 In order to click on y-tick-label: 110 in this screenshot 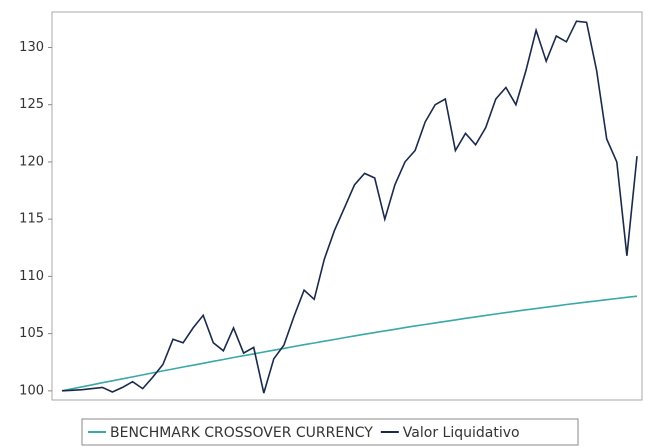, I will do `click(31, 276)`.